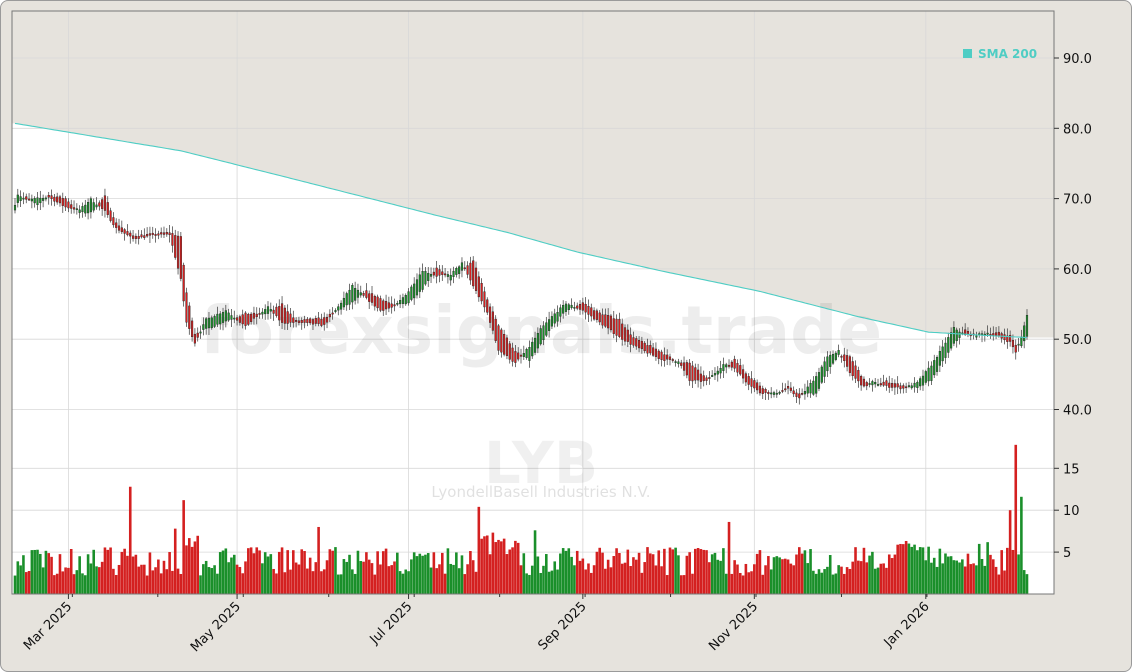 The width and height of the screenshot is (1132, 672). I want to click on date-tick-label: Jul 2025, so click(391, 623).